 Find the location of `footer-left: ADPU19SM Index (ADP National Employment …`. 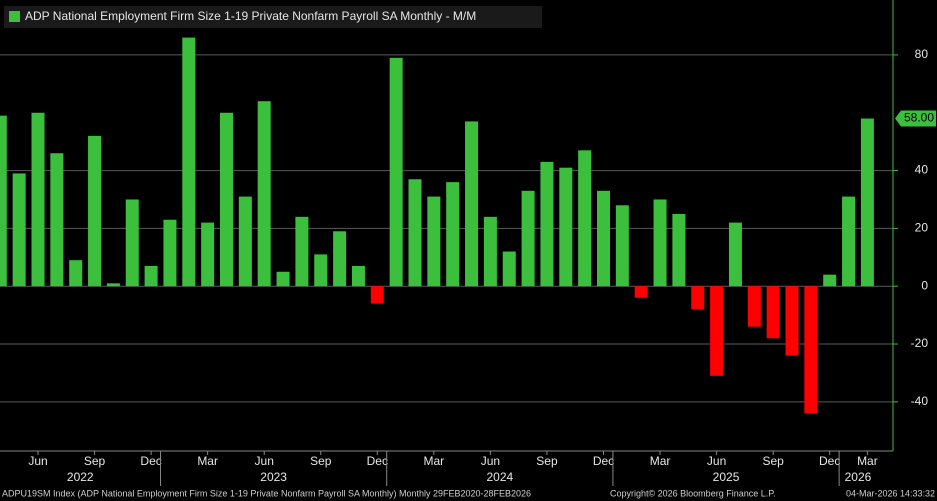

footer-left: ADPU19SM Index (ADP National Employment … is located at coordinates (266, 493).